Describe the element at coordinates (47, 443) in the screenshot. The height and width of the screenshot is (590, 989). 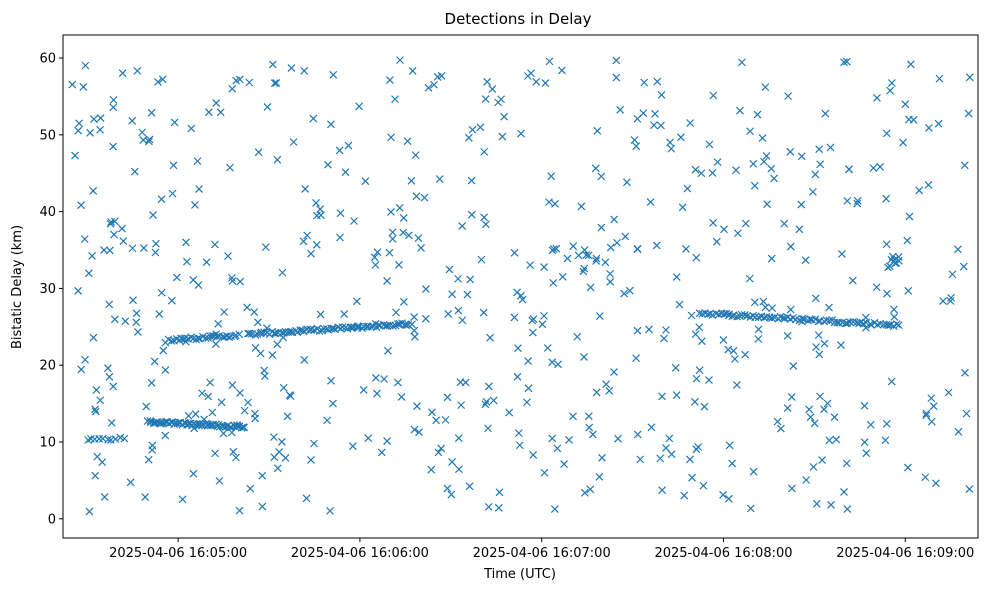
I see `y-tick-label: 10` at that location.